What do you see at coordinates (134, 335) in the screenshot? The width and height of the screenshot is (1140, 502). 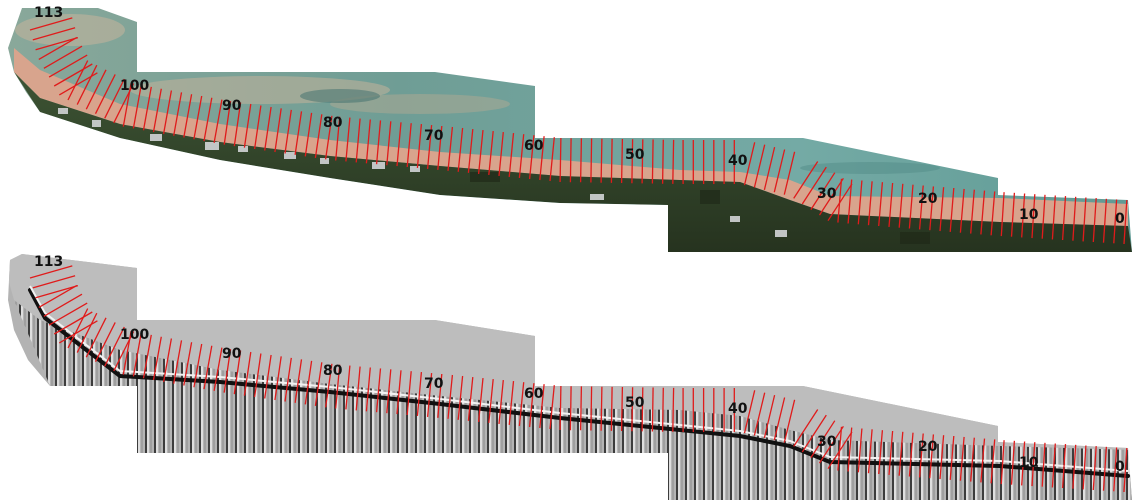 I see `transect-label: 100` at bounding box center [134, 335].